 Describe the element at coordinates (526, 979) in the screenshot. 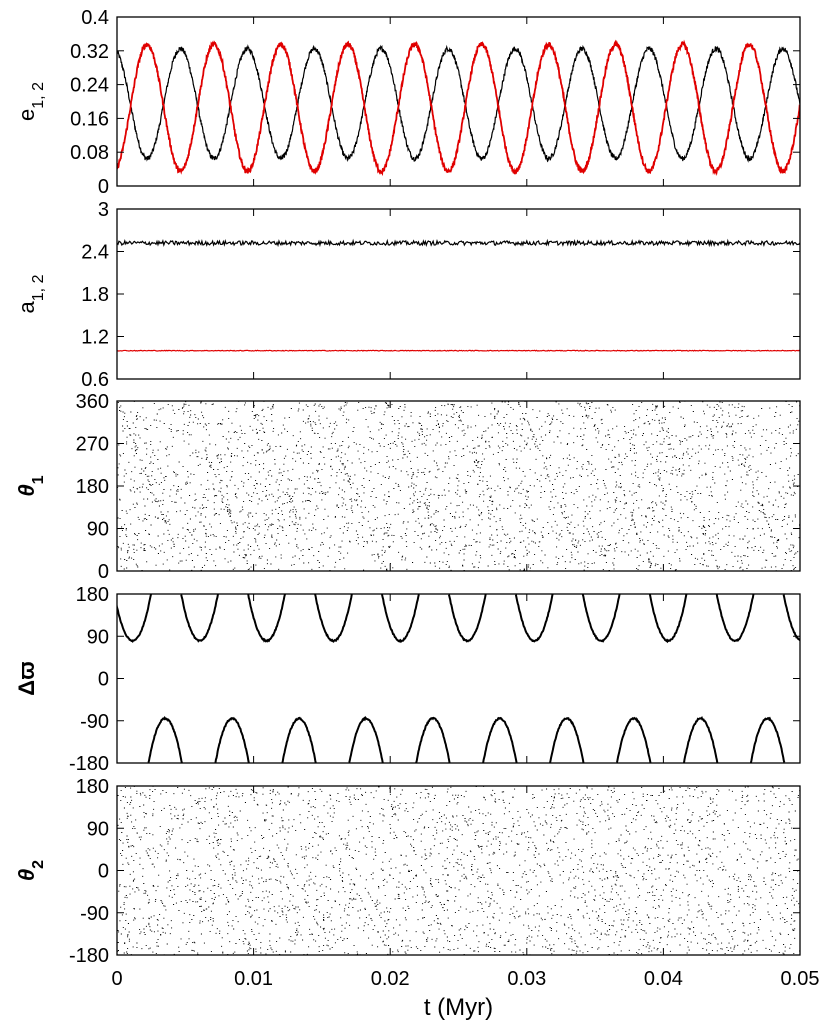

I see `x-tick-label: 0.03` at that location.